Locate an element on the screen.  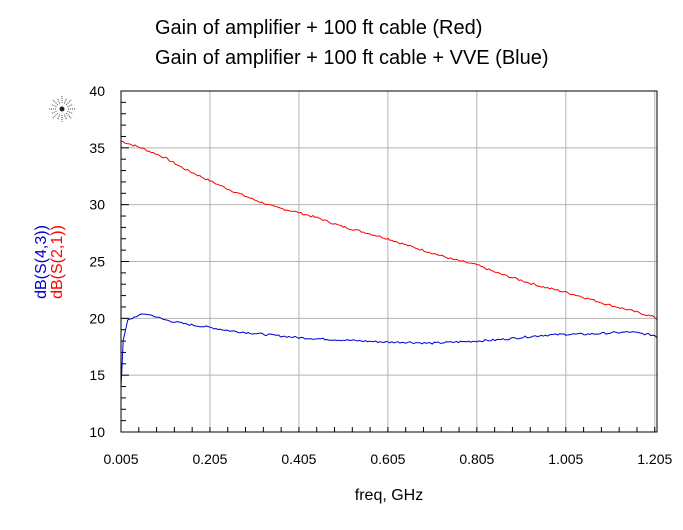
x-tick-label: 0.605 is located at coordinates (387, 459).